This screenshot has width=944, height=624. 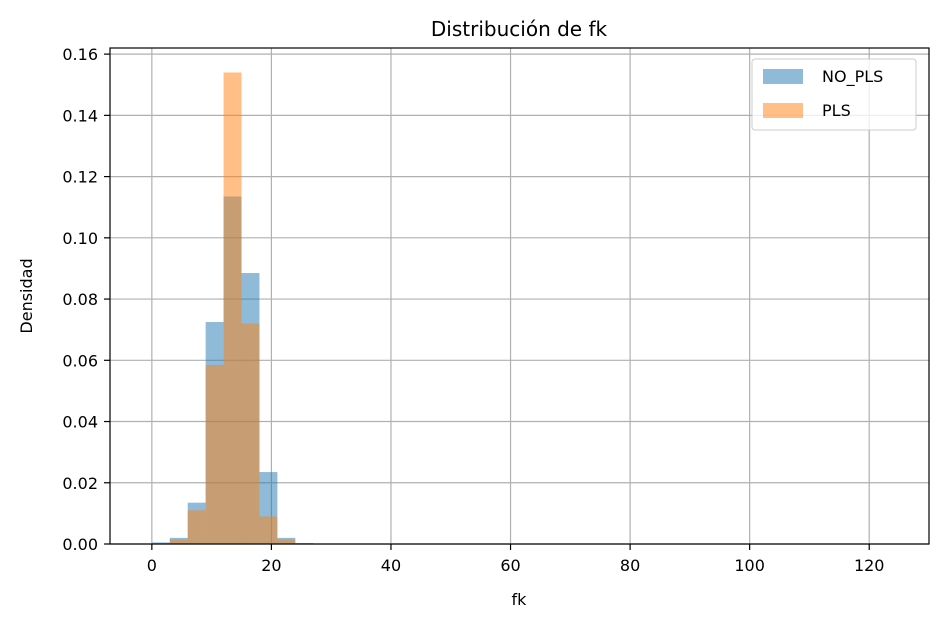 I want to click on legend-swatch-pls, so click(x=783, y=110).